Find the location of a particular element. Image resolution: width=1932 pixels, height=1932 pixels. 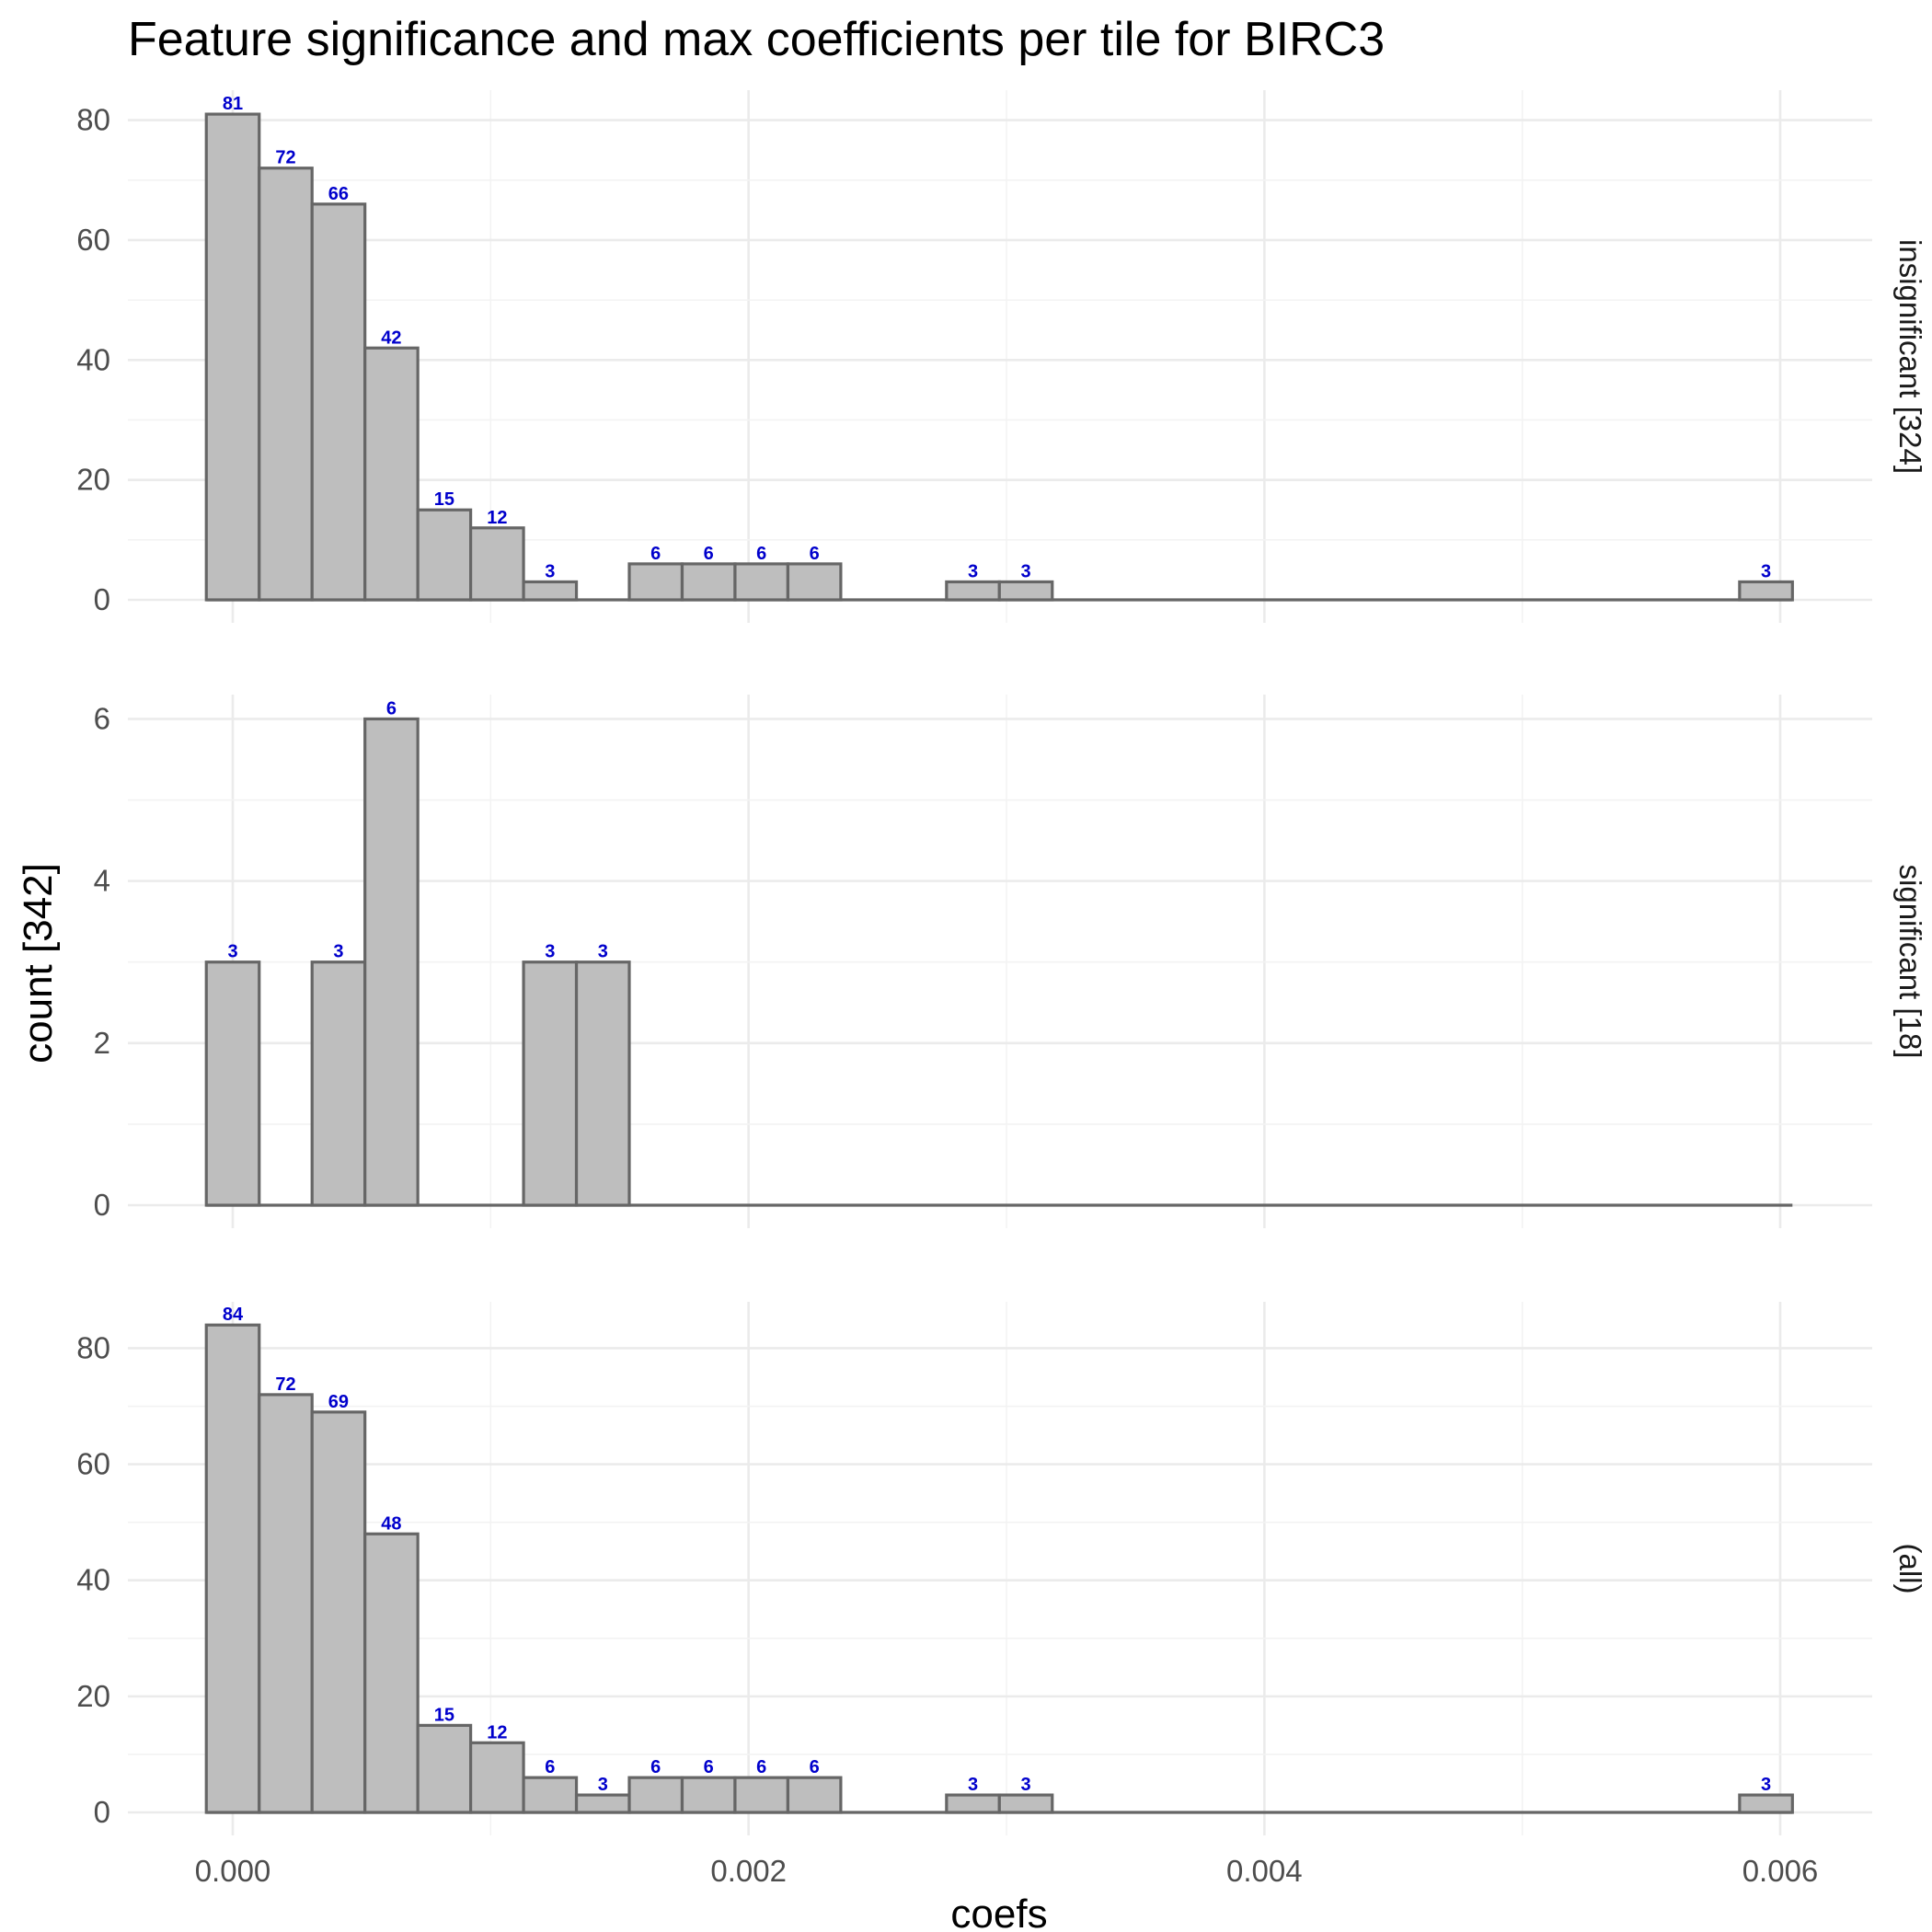

x-axis-title: coefs is located at coordinates (998, 1912).